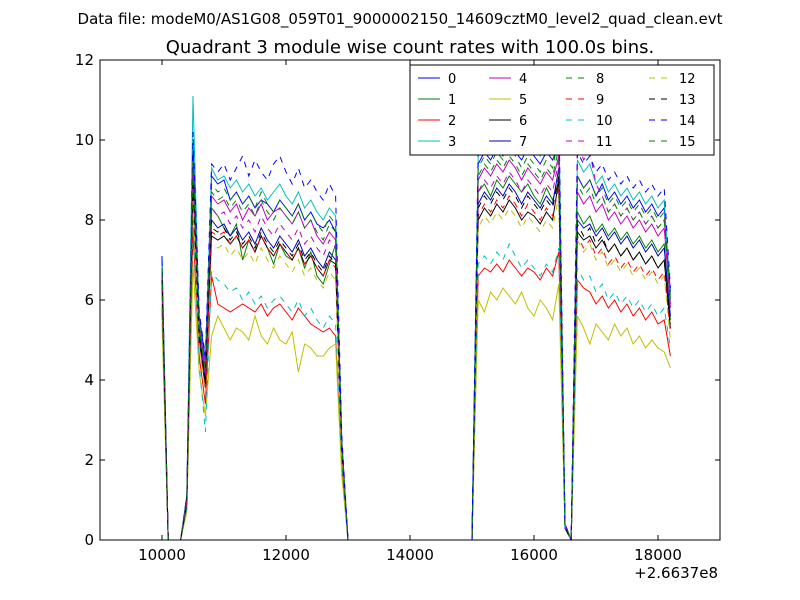 This screenshot has width=800, height=600. What do you see at coordinates (452, 142) in the screenshot?
I see `legend-label-3: 3` at bounding box center [452, 142].